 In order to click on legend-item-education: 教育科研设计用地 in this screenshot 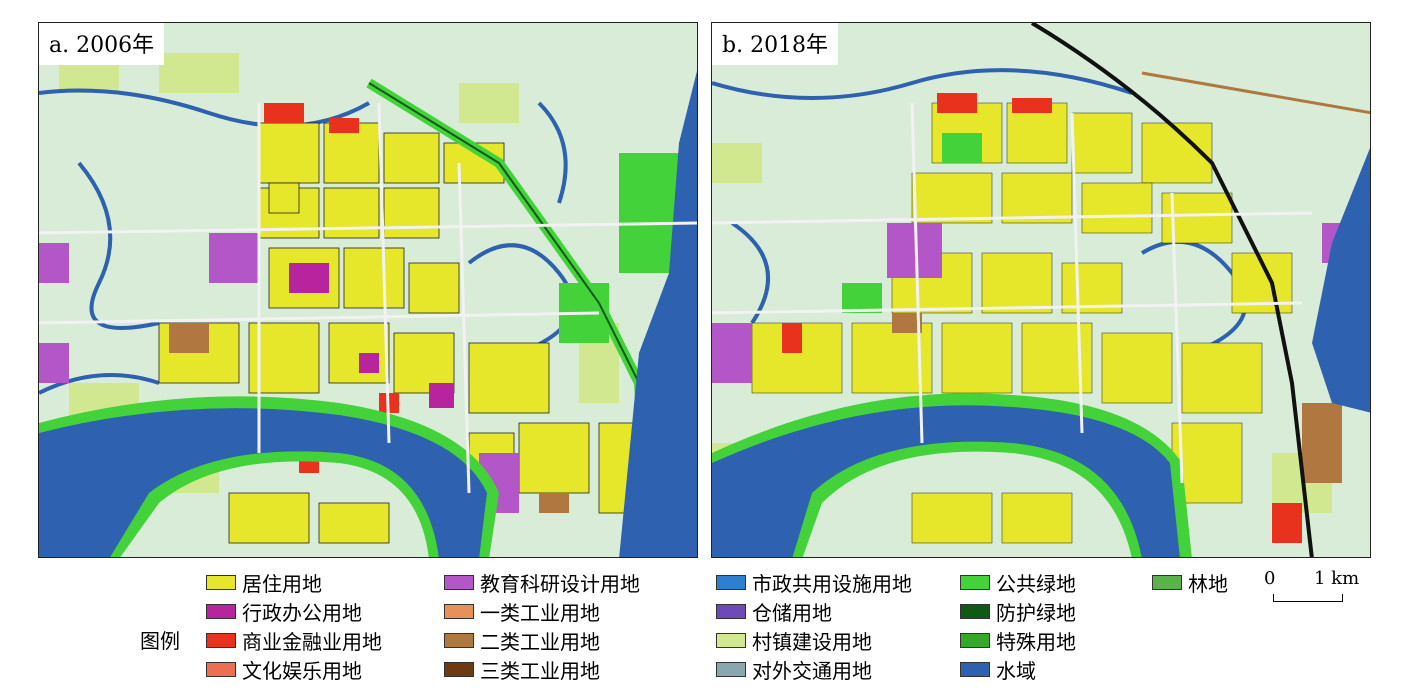, I will do `click(542, 583)`.